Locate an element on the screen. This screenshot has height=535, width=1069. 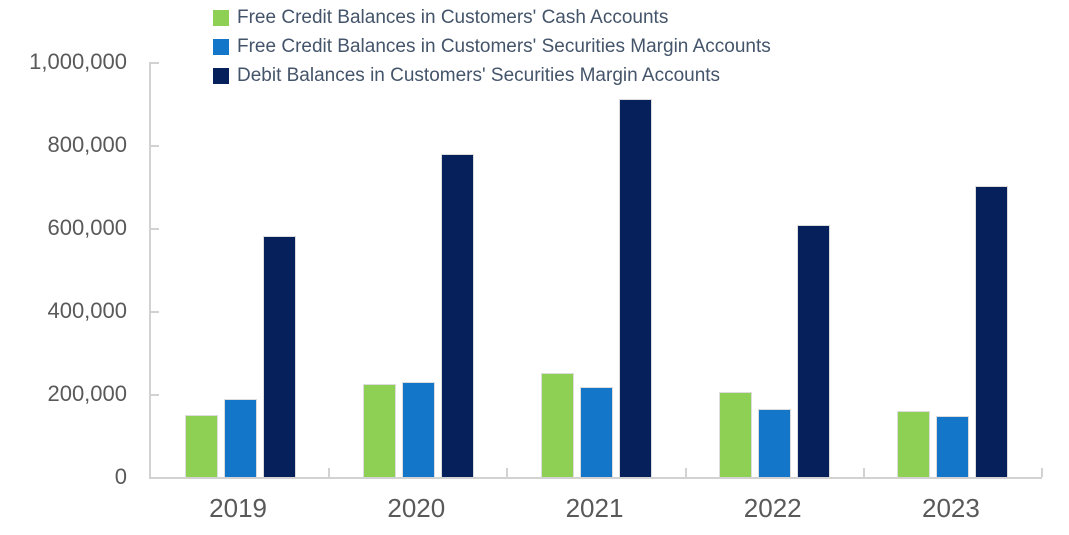
bar-margin-debit-2021 is located at coordinates (635, 288).